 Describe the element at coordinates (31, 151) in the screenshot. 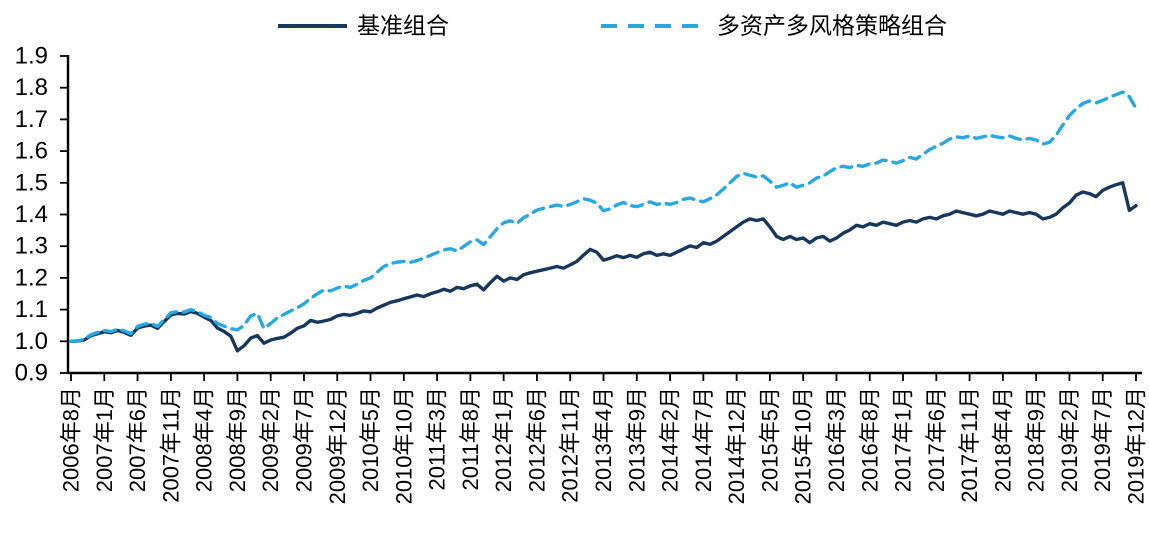

I see `y-axis-tick-label: 1.6` at that location.